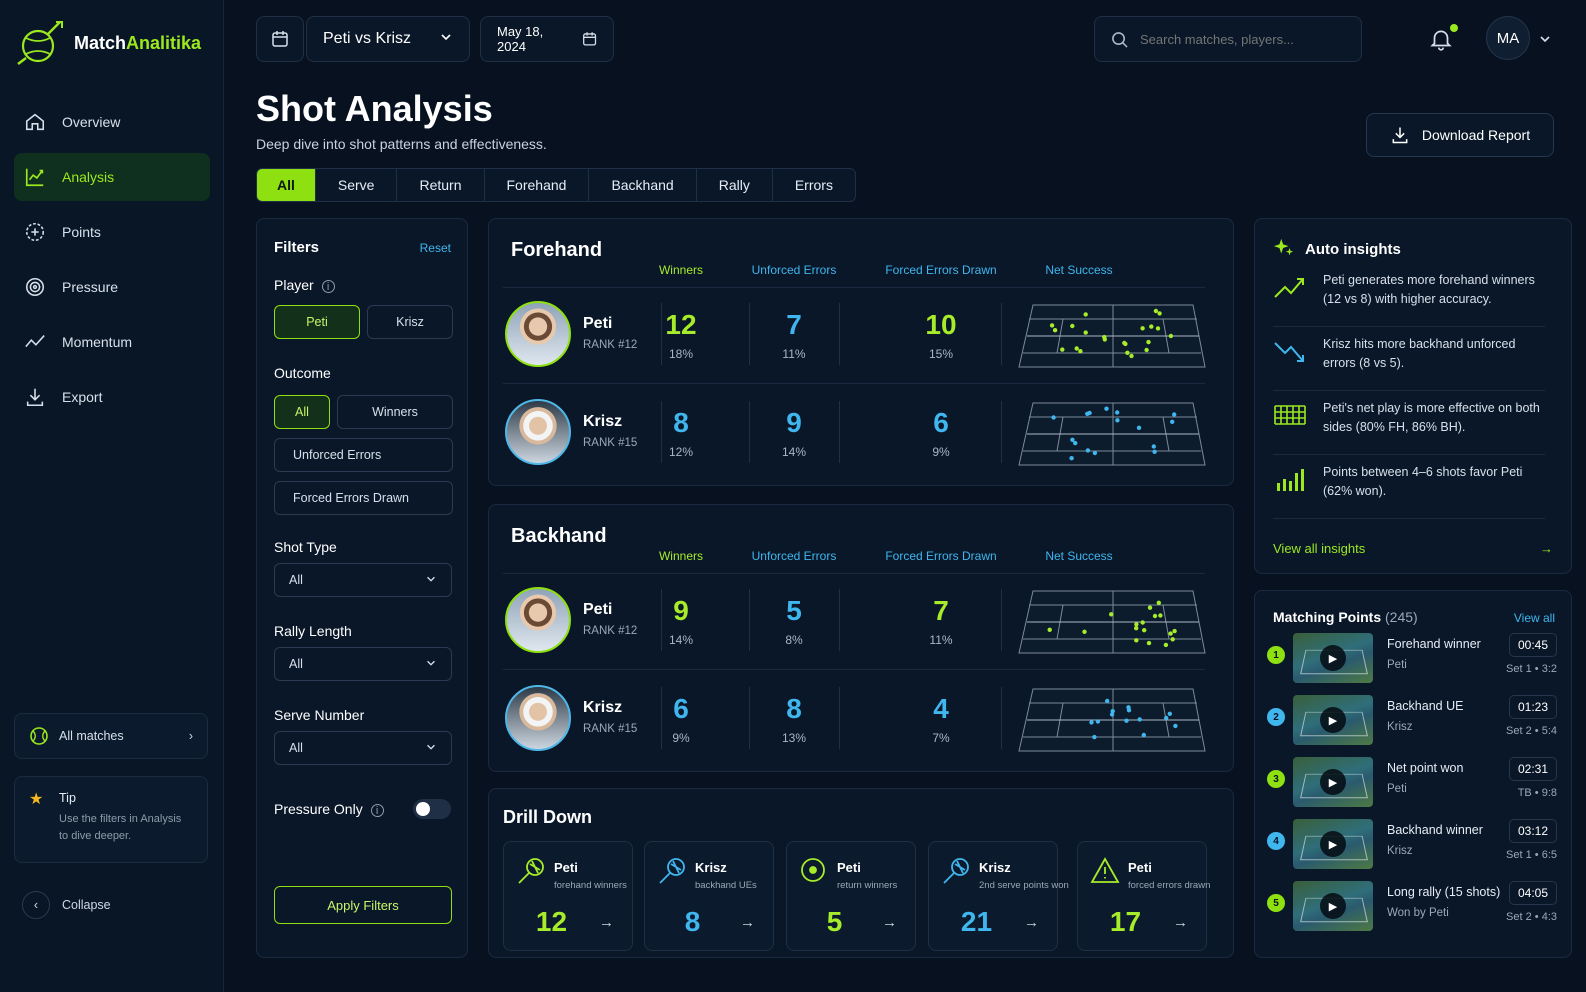  I want to click on backhand-column-header: Net Success, so click(1079, 556).